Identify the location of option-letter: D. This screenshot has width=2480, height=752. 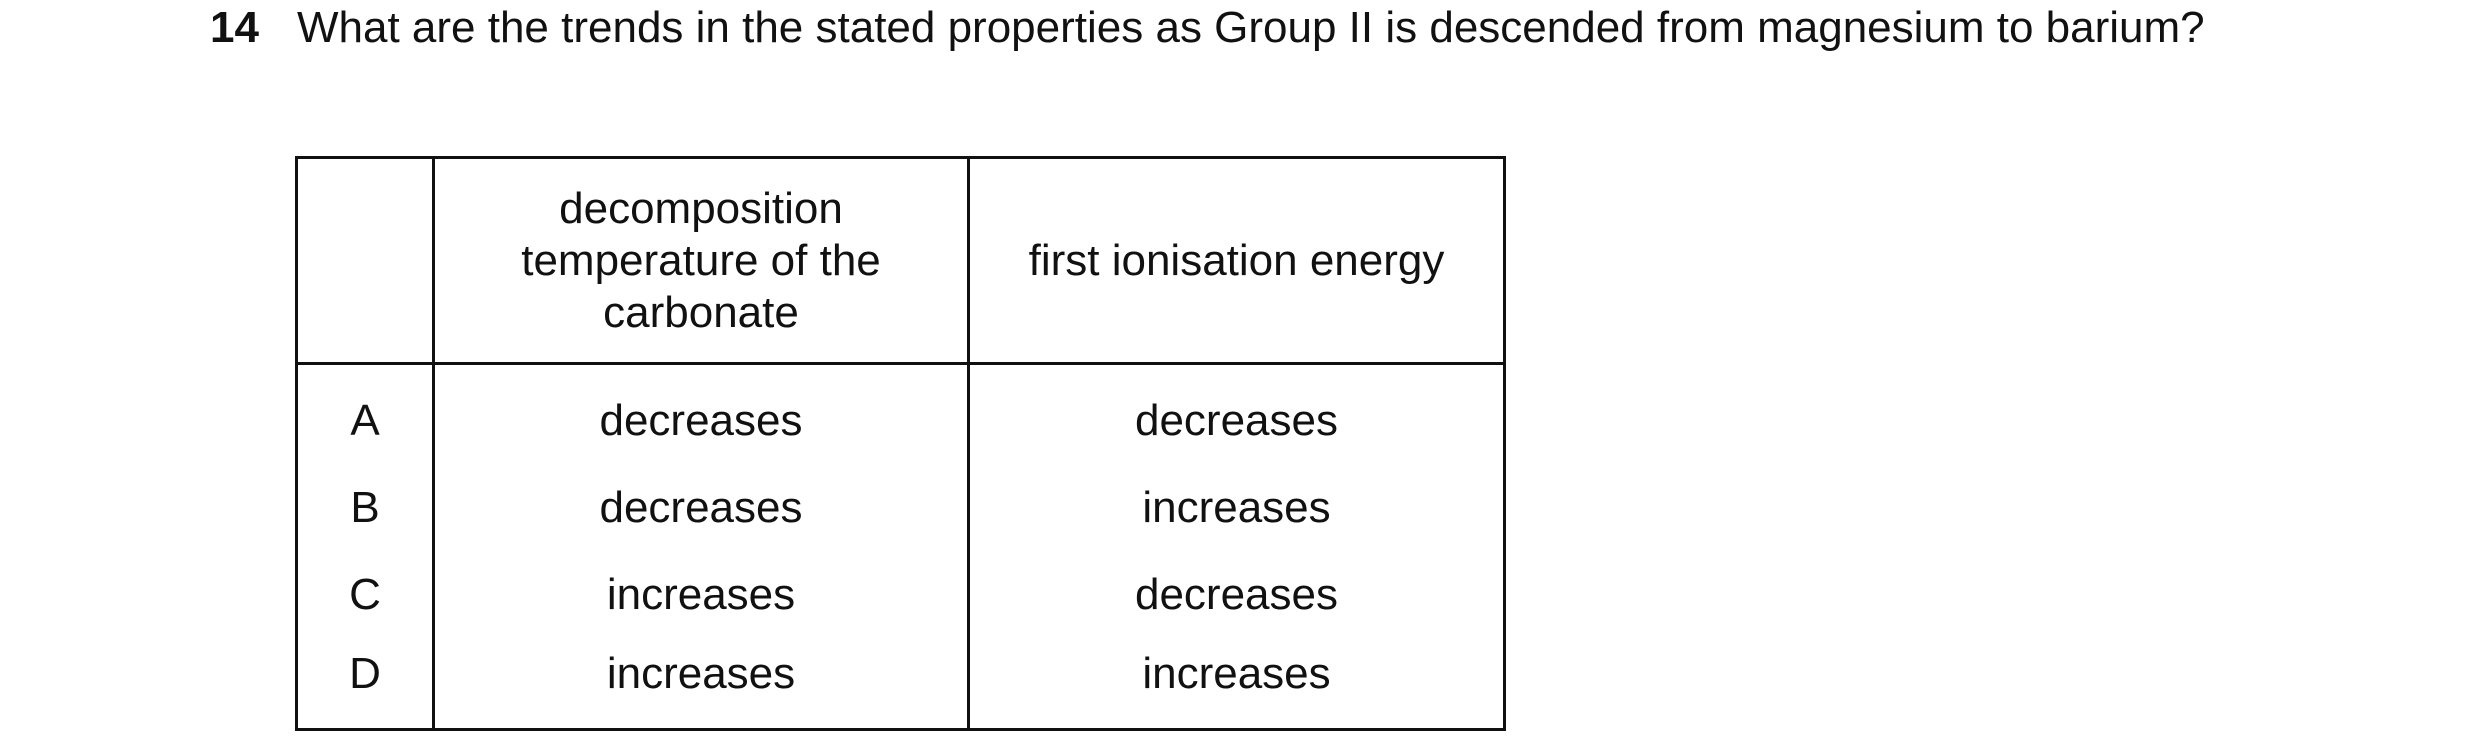
(365, 684).